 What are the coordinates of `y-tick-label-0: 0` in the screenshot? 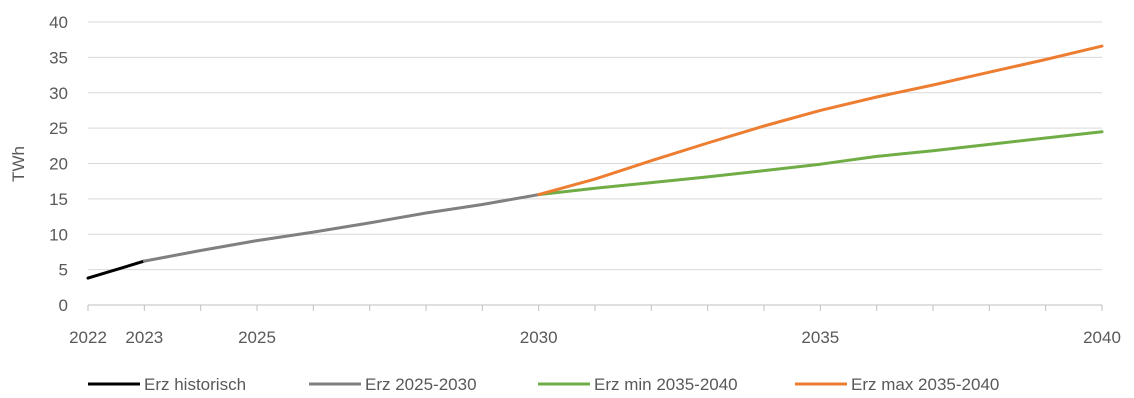 It's located at (63, 305).